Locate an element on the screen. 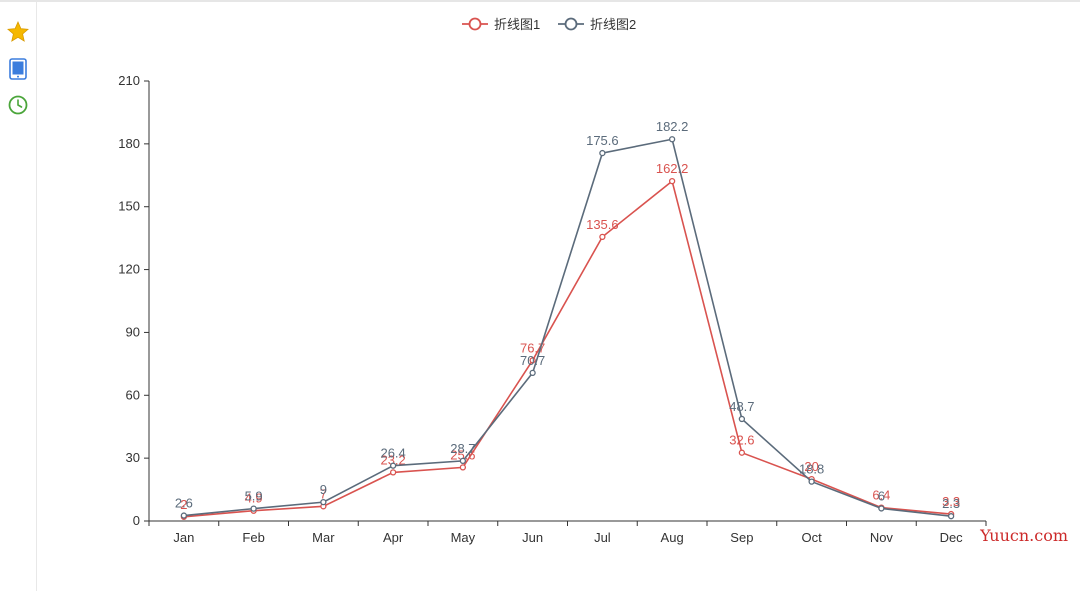 Image resolution: width=1080 pixels, height=596 pixels. x-tick-label: Apr is located at coordinates (393, 537).